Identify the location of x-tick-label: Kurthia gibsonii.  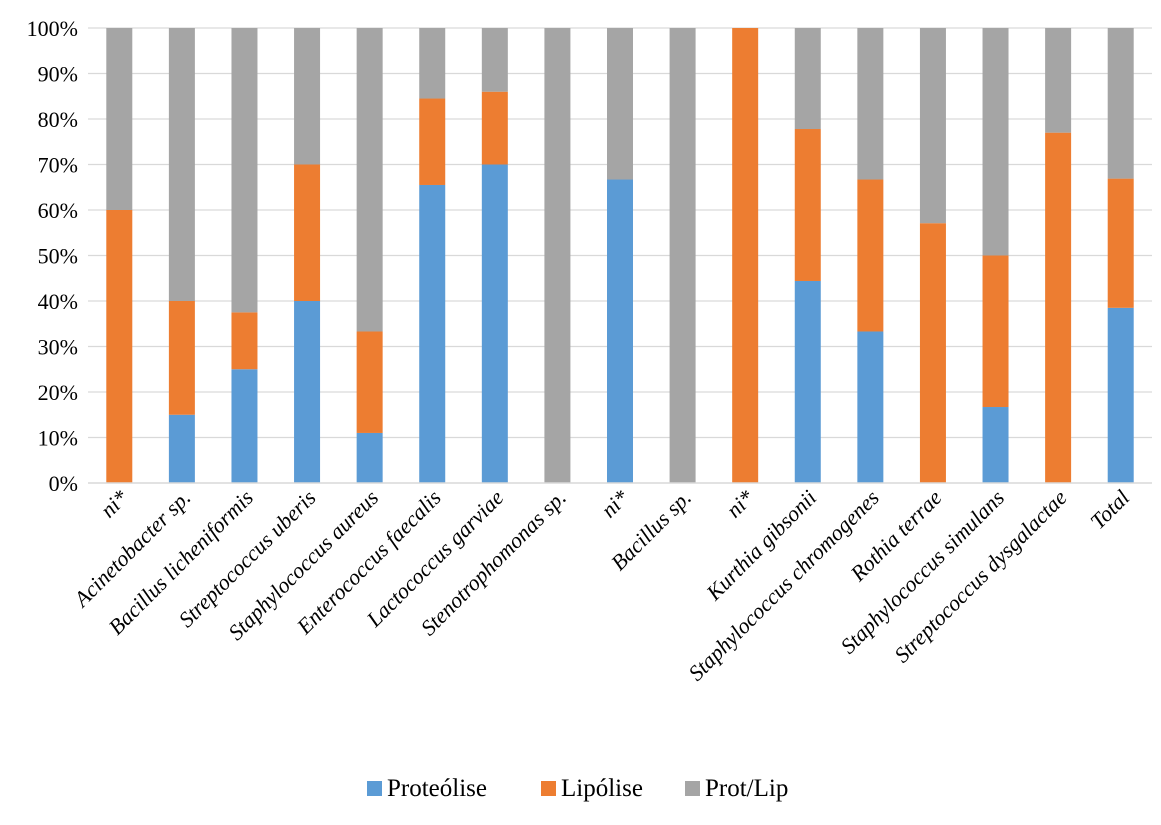
(760, 545).